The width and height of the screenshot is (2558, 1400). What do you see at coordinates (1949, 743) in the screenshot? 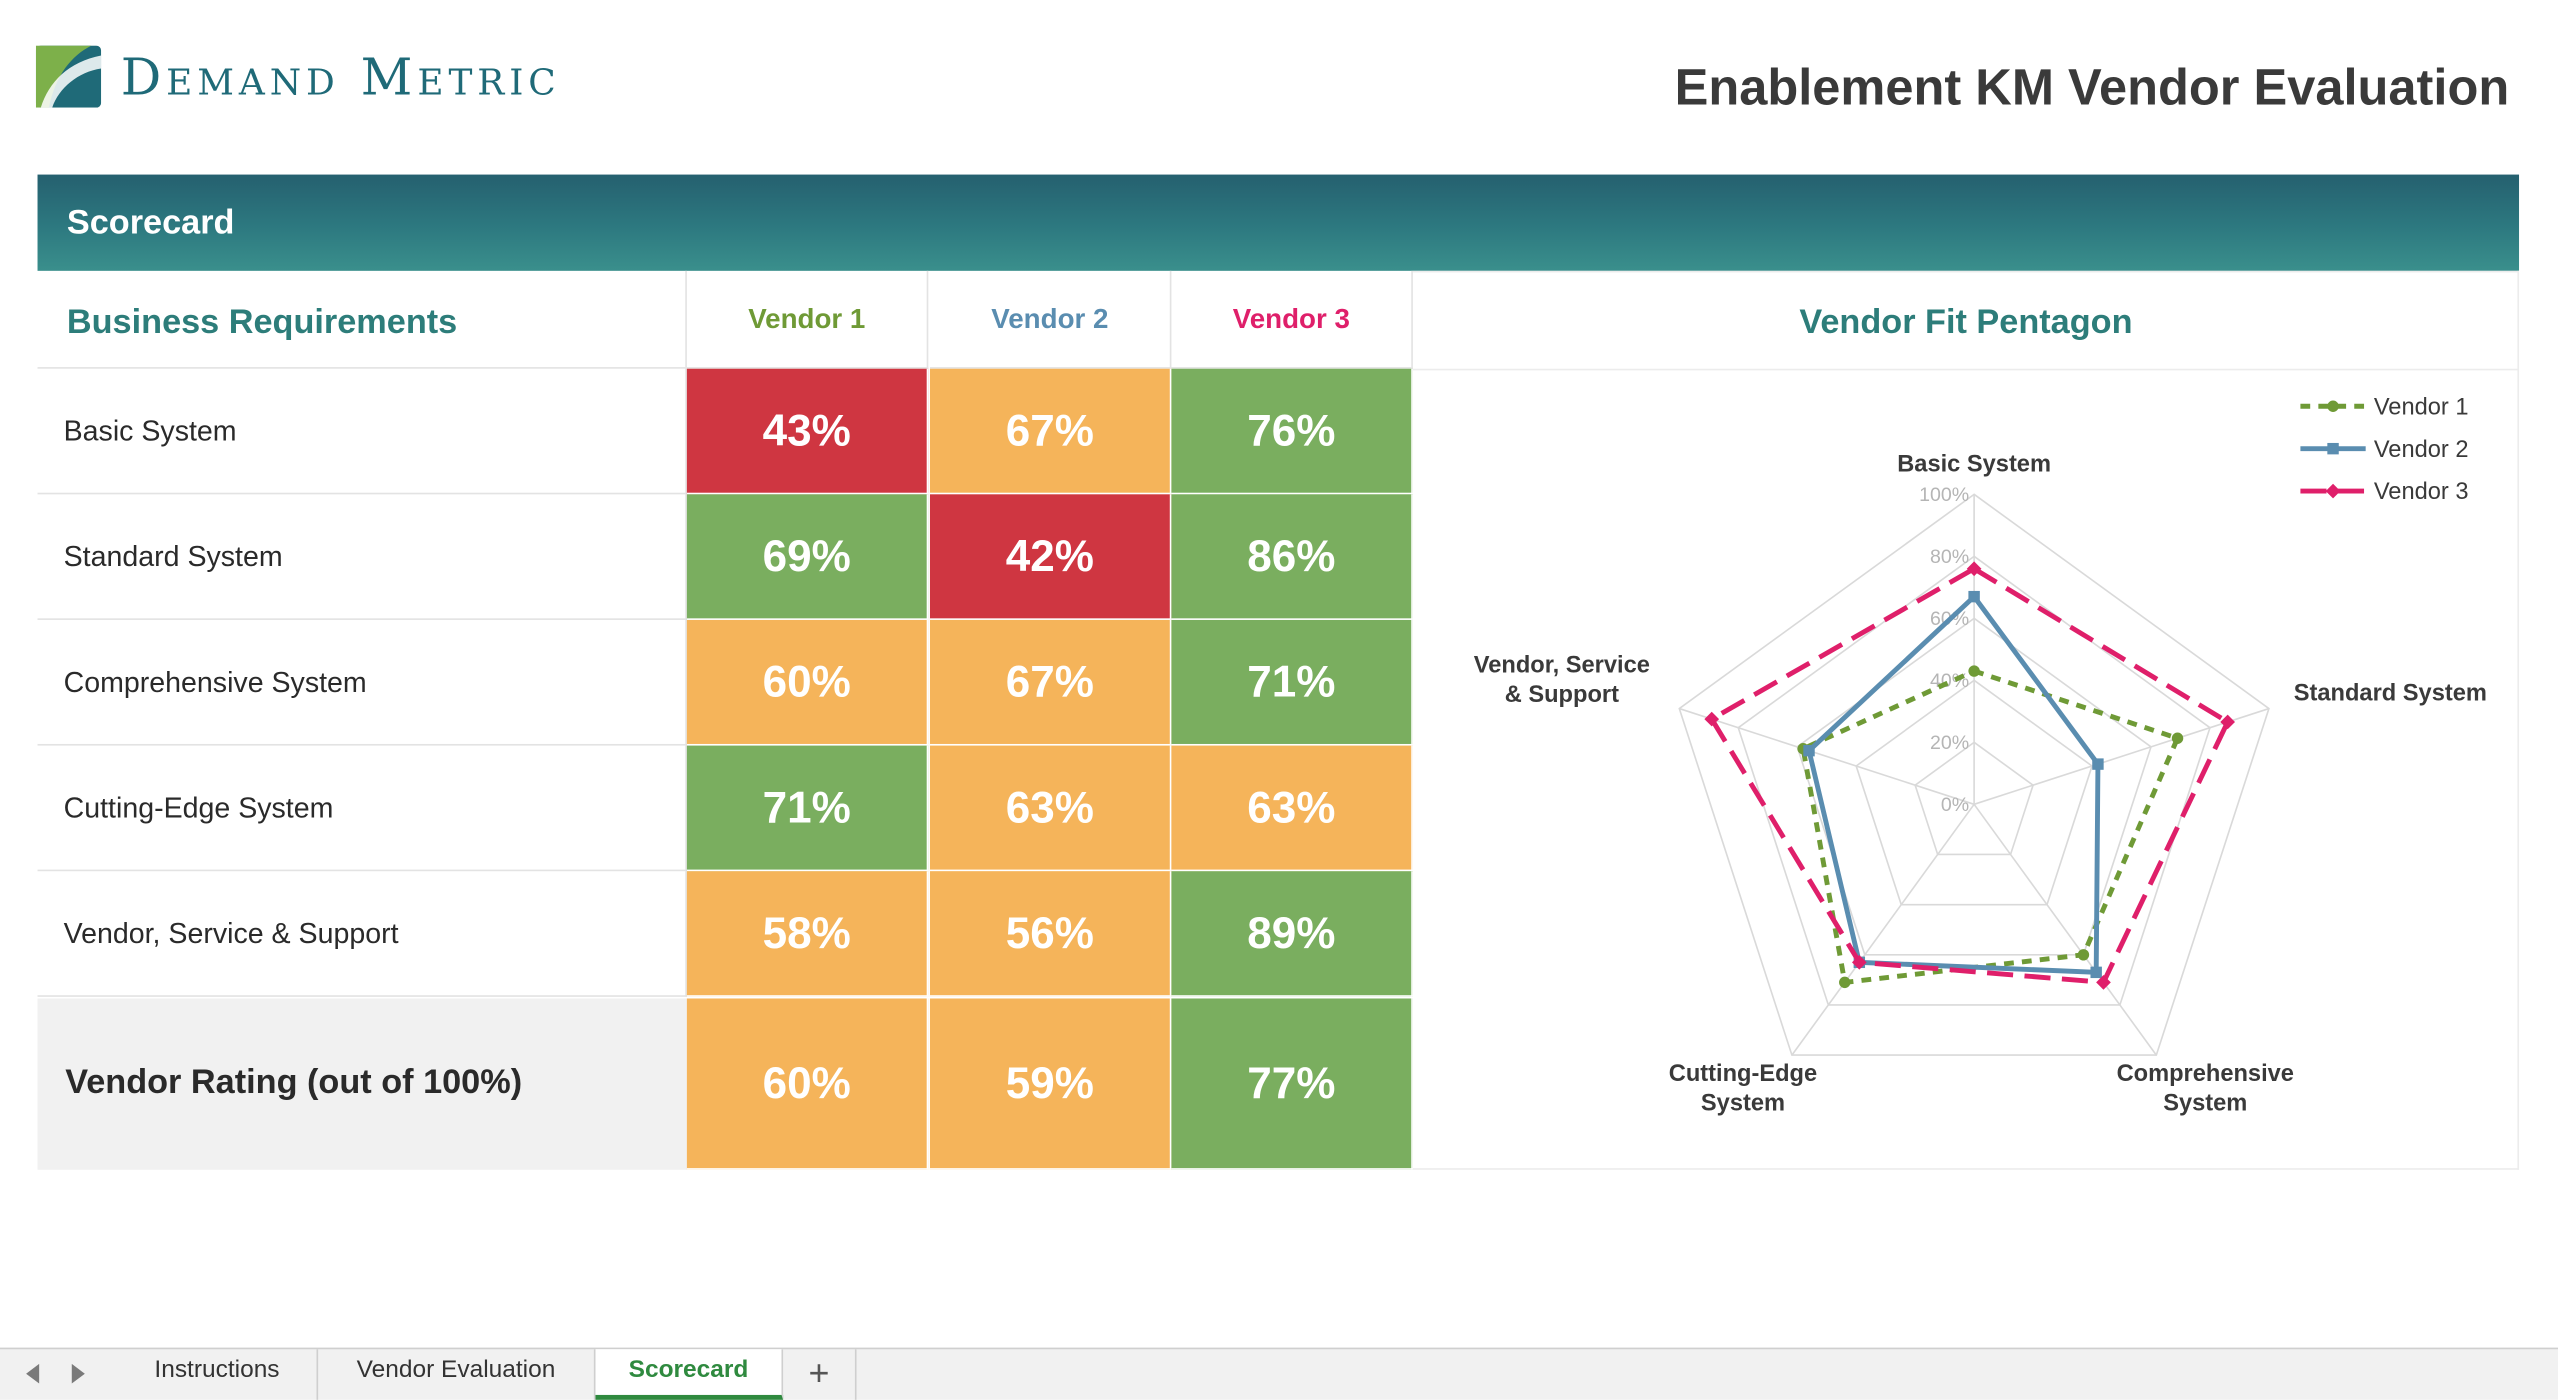
I see `radar-ring-label: 20%` at bounding box center [1949, 743].